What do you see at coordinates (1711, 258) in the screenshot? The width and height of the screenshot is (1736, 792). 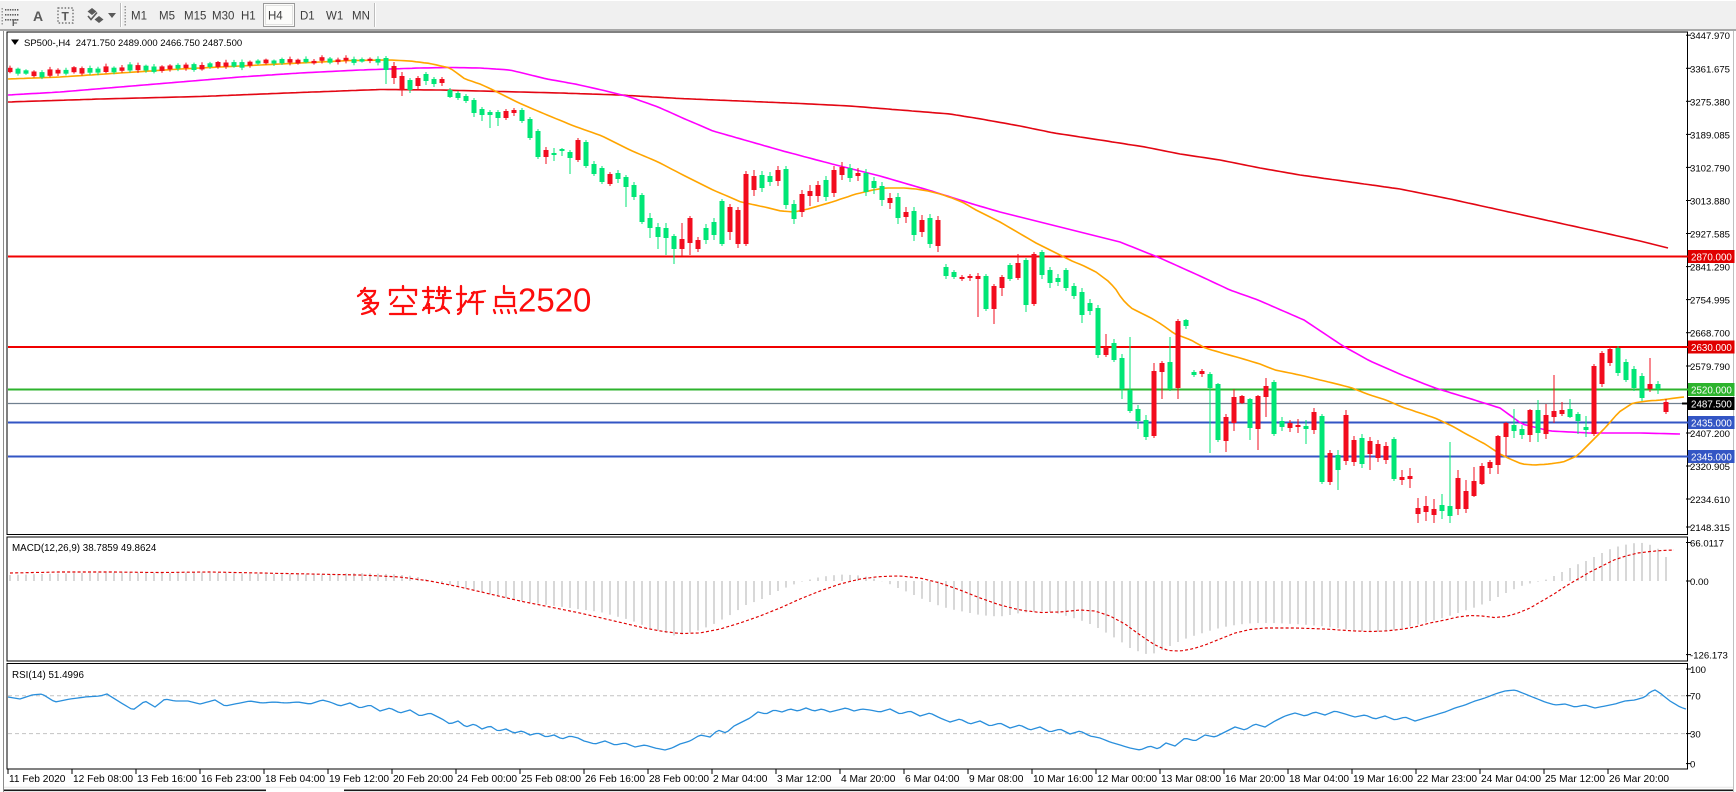 I see `svg-text: 2870.000` at bounding box center [1711, 258].